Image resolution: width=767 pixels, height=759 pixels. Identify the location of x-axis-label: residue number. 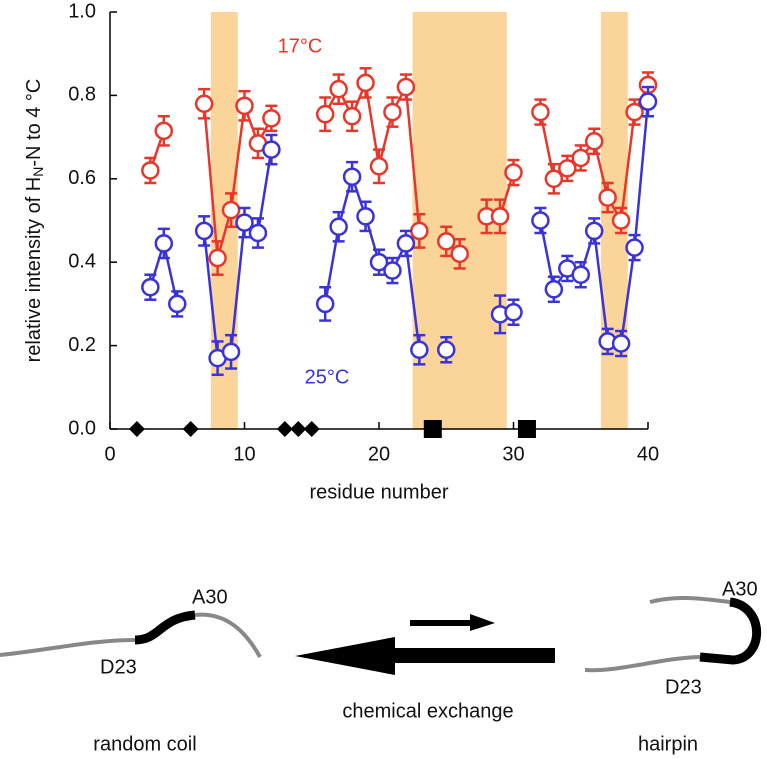
(379, 492).